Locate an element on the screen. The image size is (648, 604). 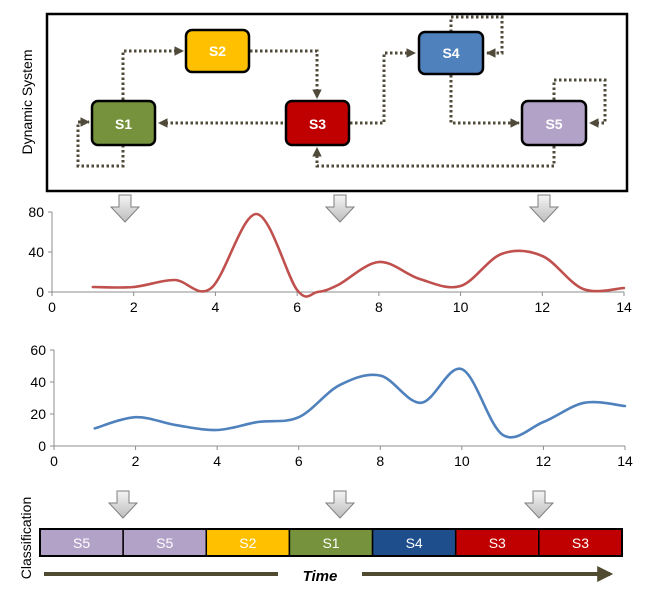
classification-segment-label: S4 is located at coordinates (414, 543).